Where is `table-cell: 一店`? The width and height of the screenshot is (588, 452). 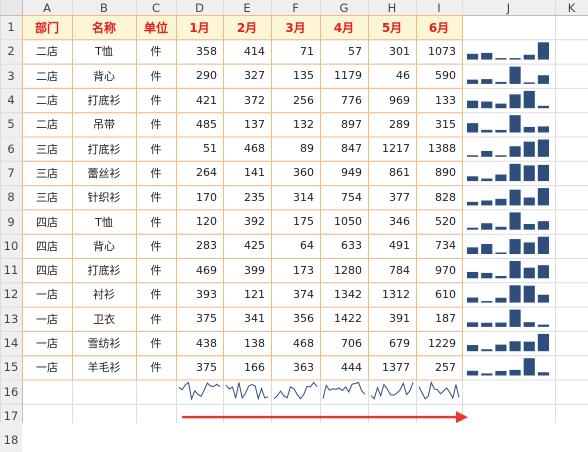
table-cell: 一店 is located at coordinates (47, 319).